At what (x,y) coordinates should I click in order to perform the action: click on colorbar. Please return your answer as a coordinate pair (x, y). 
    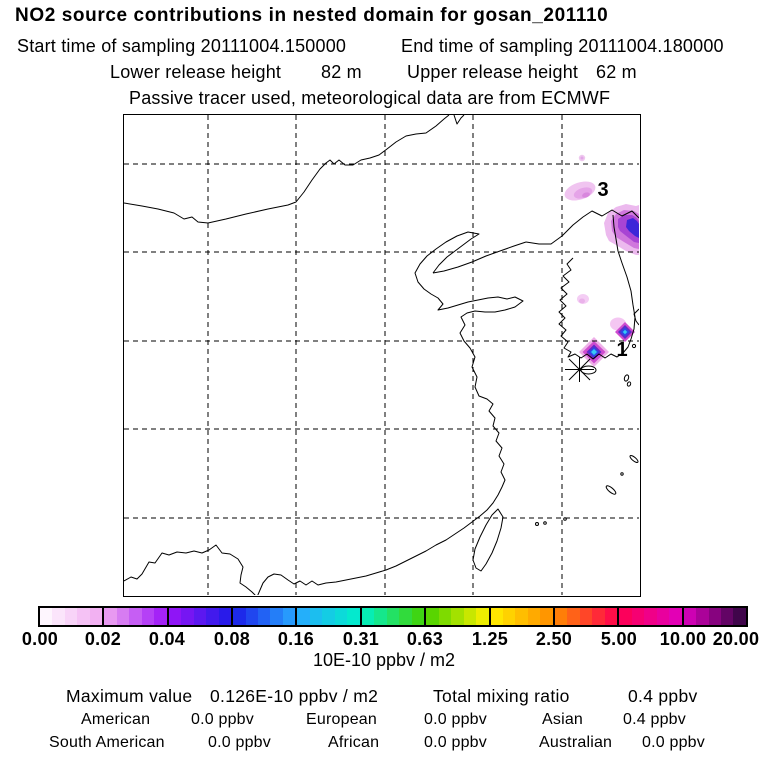
    Looking at the image, I should click on (393, 616).